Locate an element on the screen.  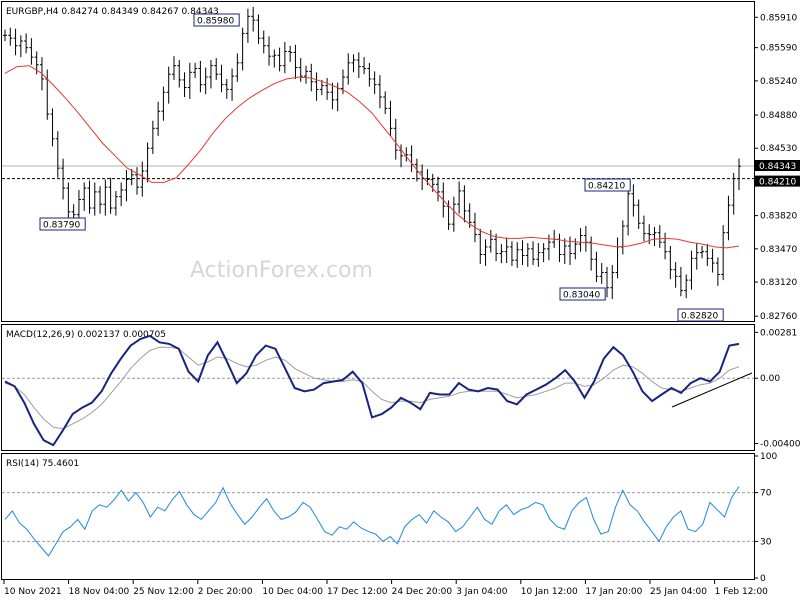
macd-axis-label: 0.00281 is located at coordinates (778, 333).